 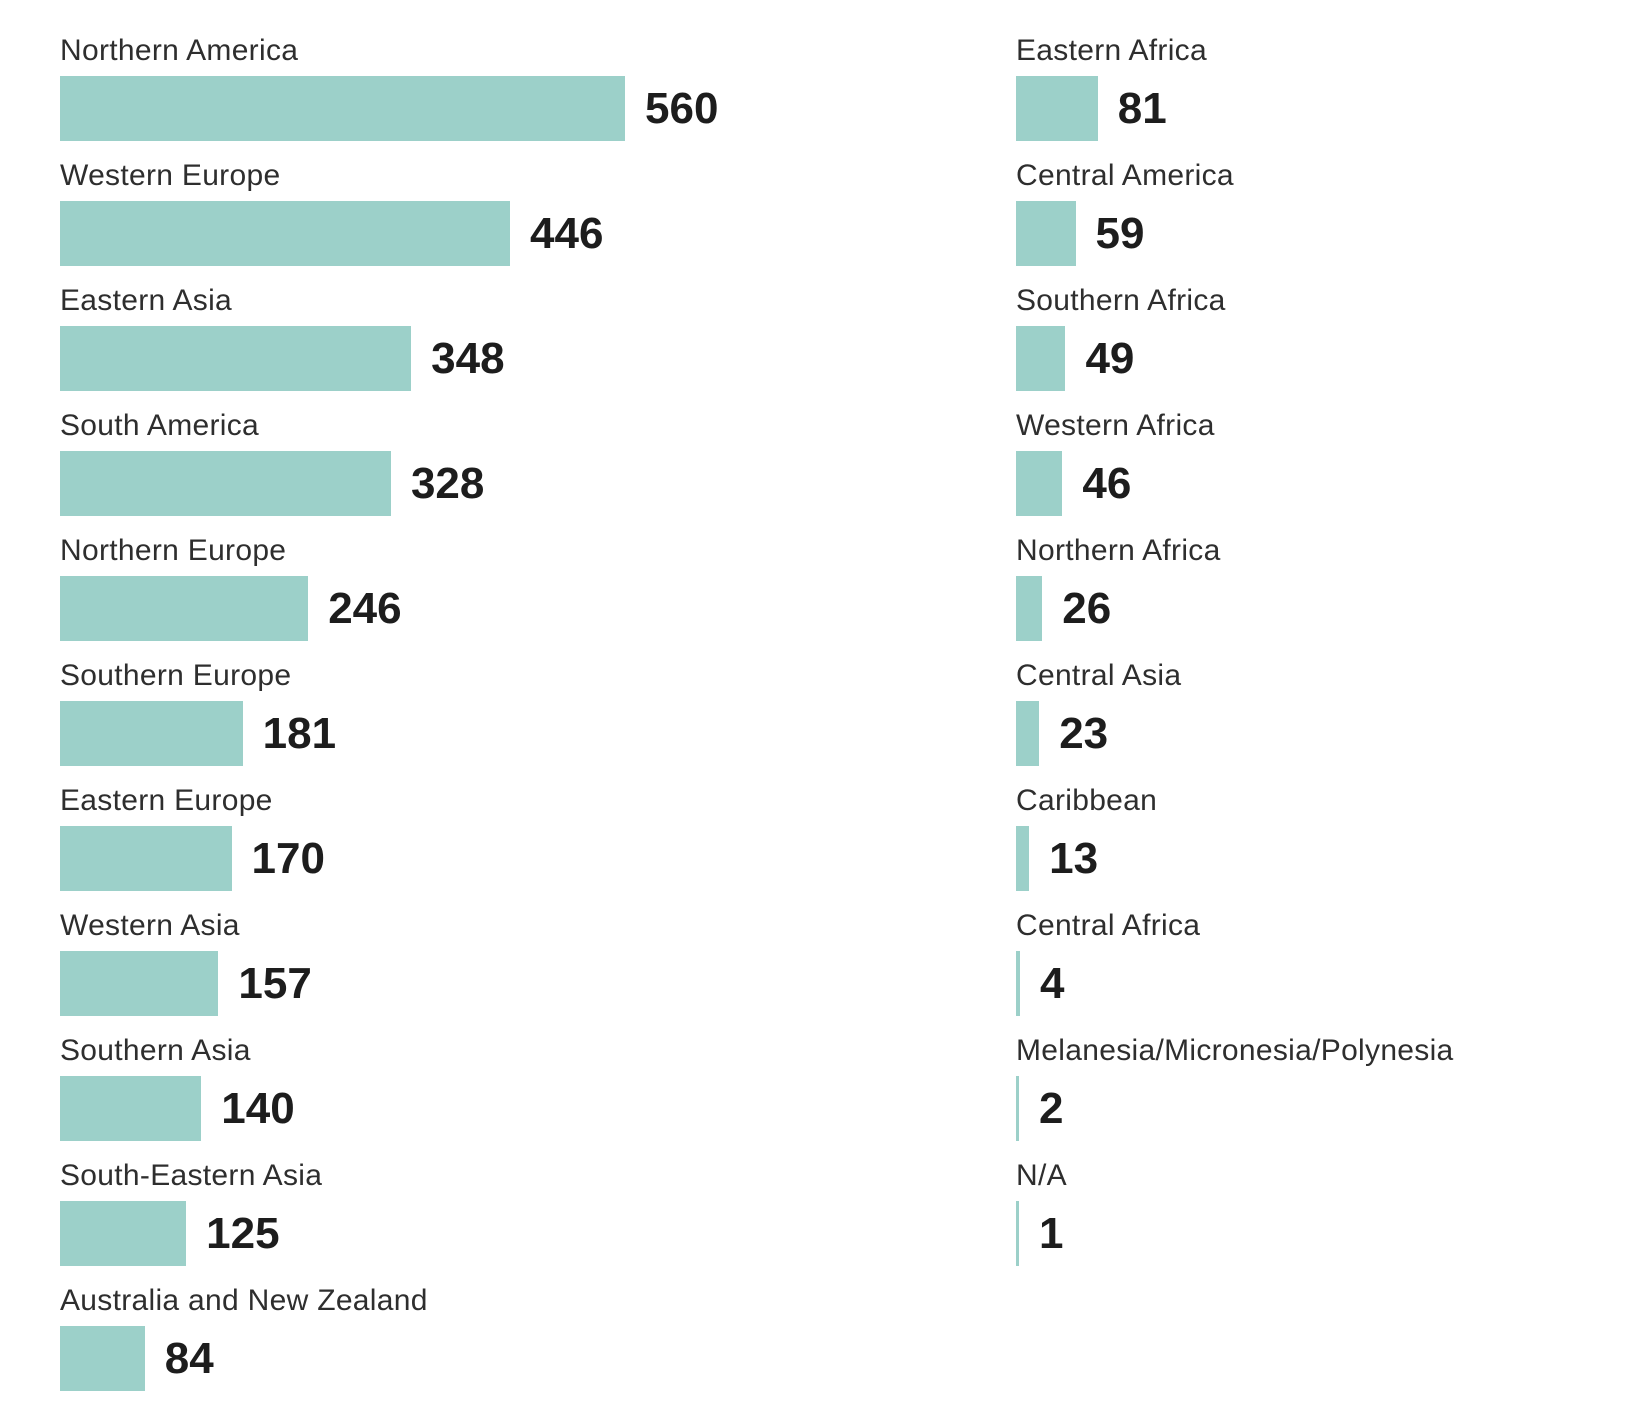 What do you see at coordinates (258, 1108) in the screenshot?
I see `bar-value: 140` at bounding box center [258, 1108].